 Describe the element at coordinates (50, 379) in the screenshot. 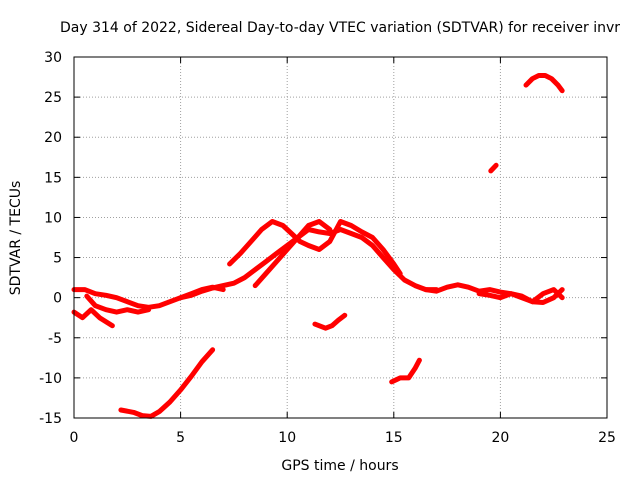

I see `y-tick-label: -10` at that location.